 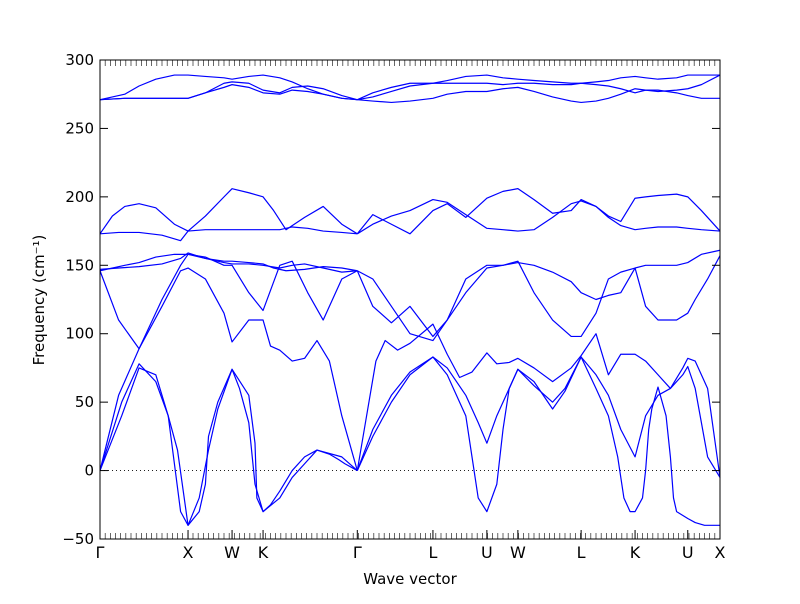 I want to click on y-tick-label: 0, so click(x=89, y=471).